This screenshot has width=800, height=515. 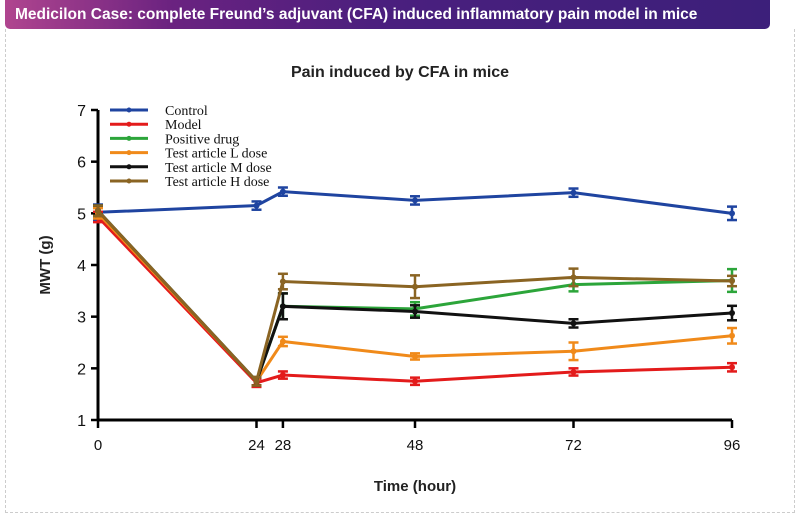 What do you see at coordinates (283, 445) in the screenshot?
I see `x-tick-label: 28` at bounding box center [283, 445].